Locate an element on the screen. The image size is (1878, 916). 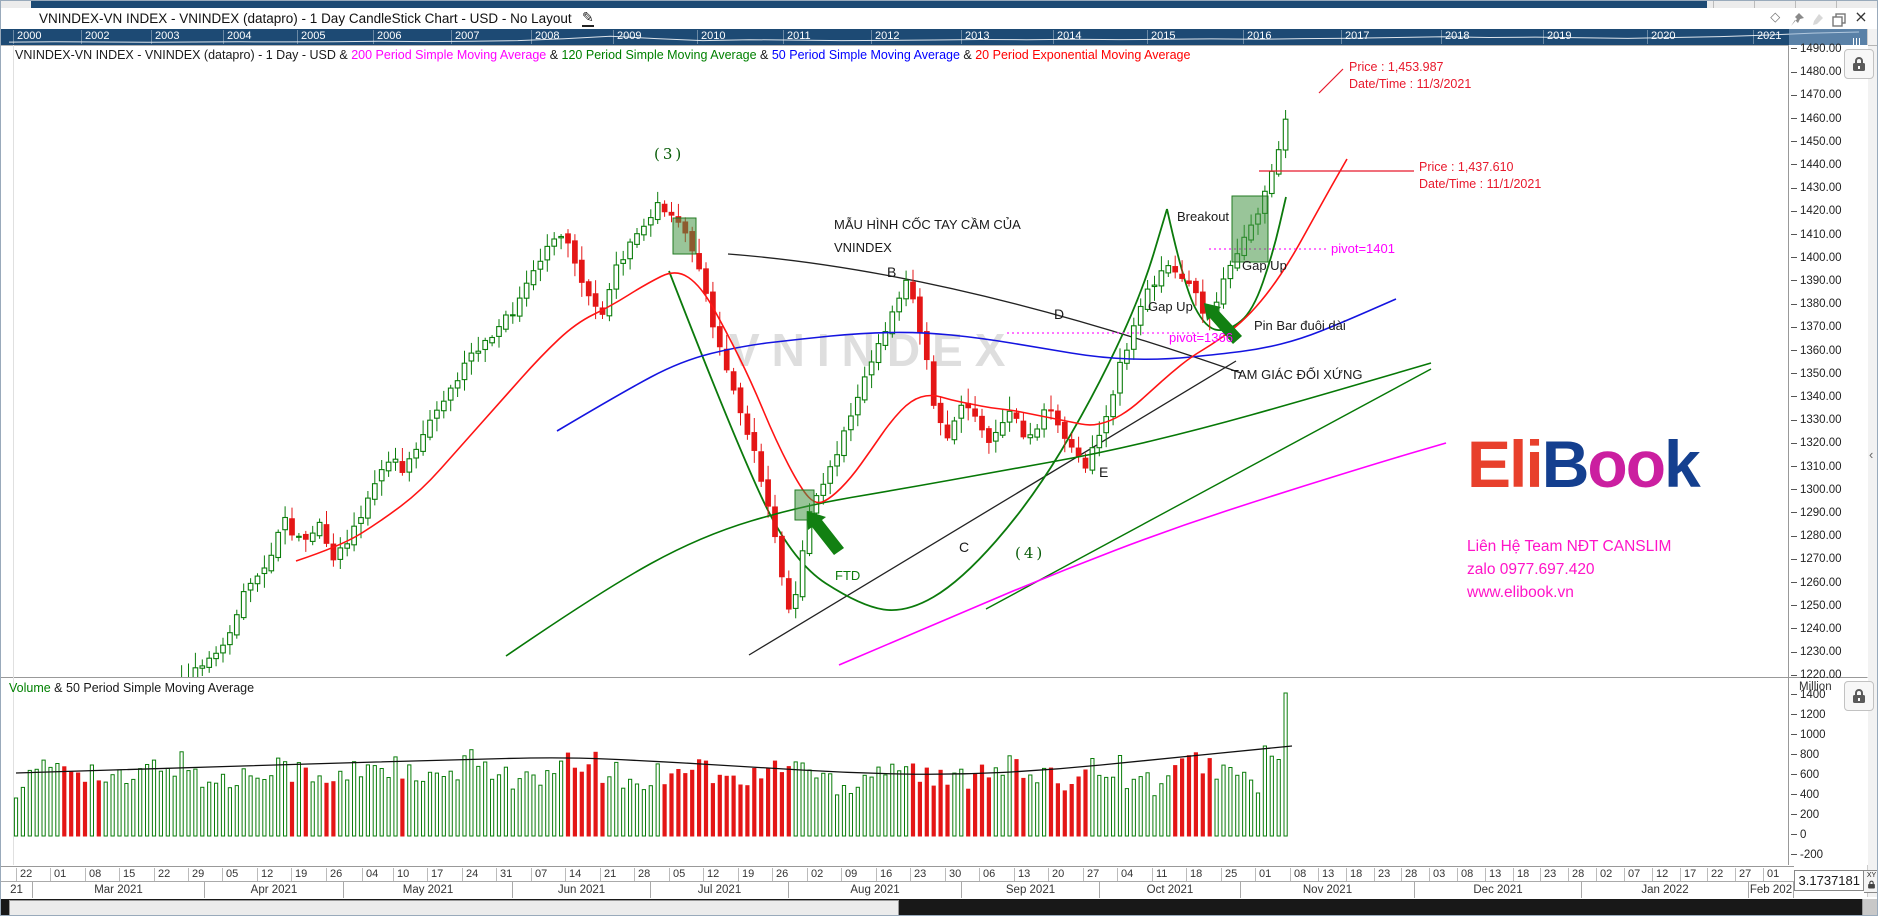
visible-range-highlight is located at coordinates (1828, 37).